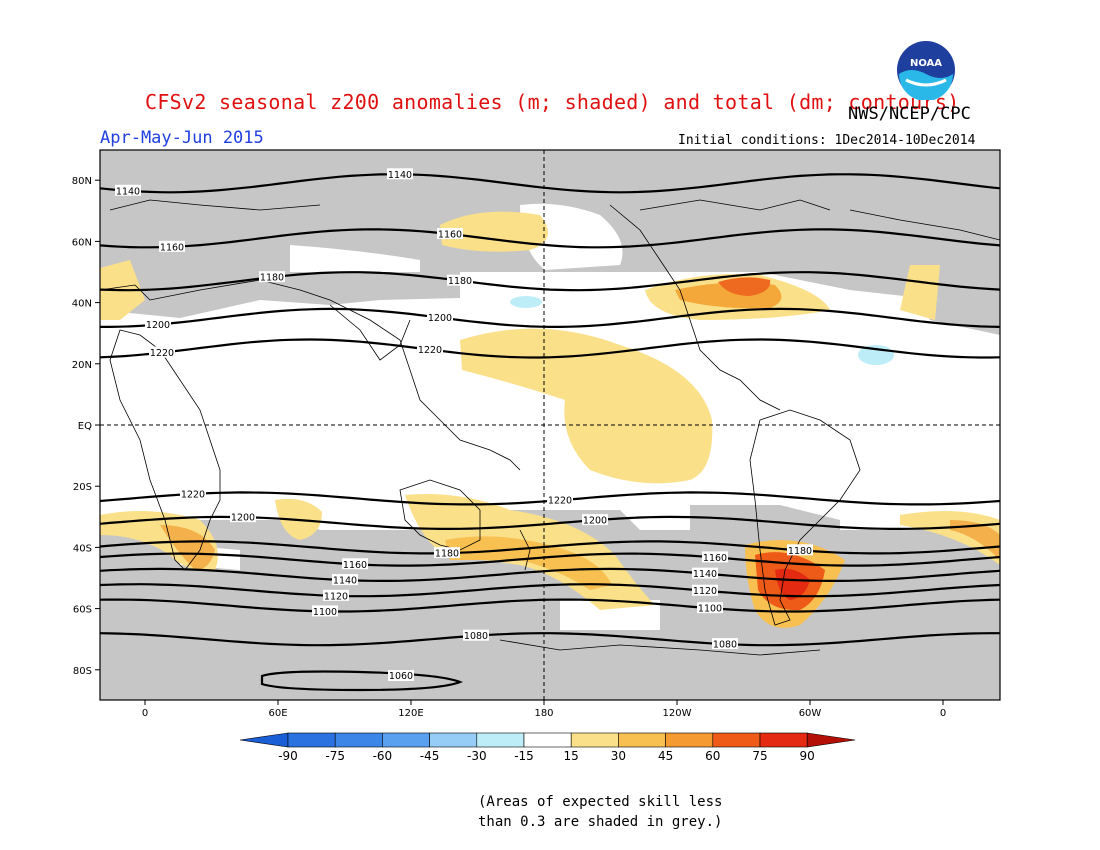 This screenshot has width=1100, height=850. Describe the element at coordinates (600, 822) in the screenshot. I see `skill-note-line-2: than 0.3 are shaded in grey.)` at that location.